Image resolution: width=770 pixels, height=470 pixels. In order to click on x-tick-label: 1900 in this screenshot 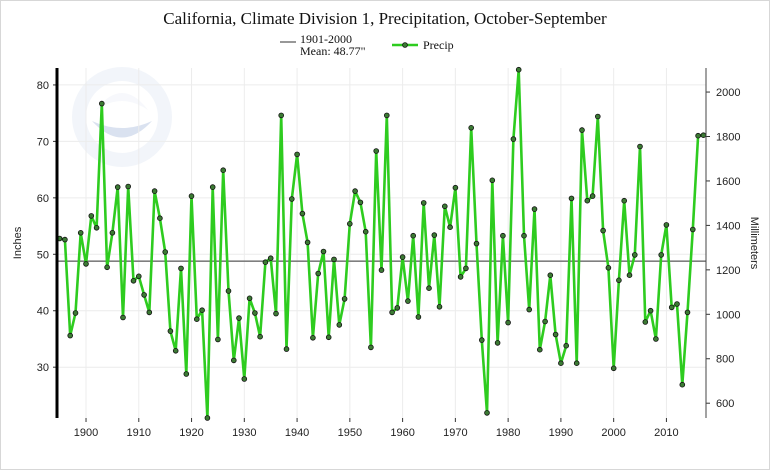, I will do `click(86, 433)`.